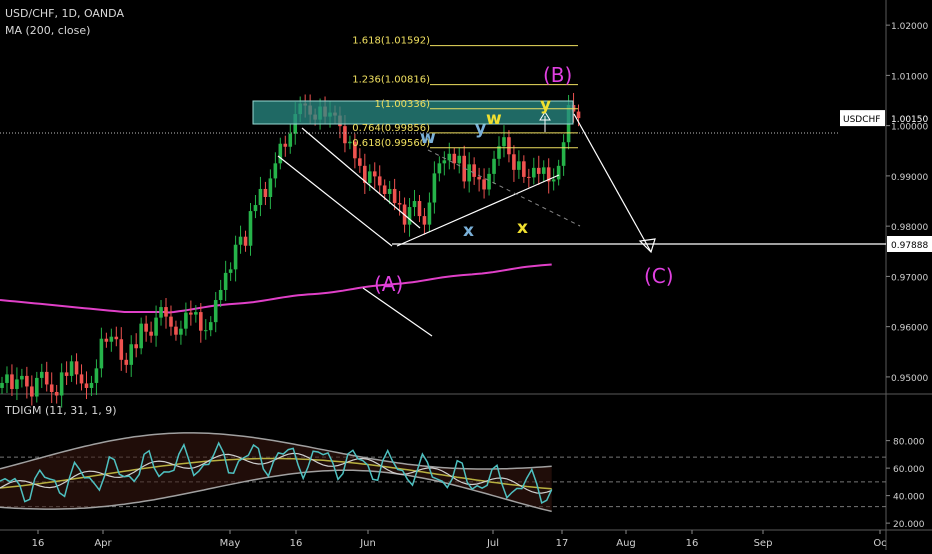 This screenshot has height=554, width=932. I want to click on projection-line, so click(612, 183).